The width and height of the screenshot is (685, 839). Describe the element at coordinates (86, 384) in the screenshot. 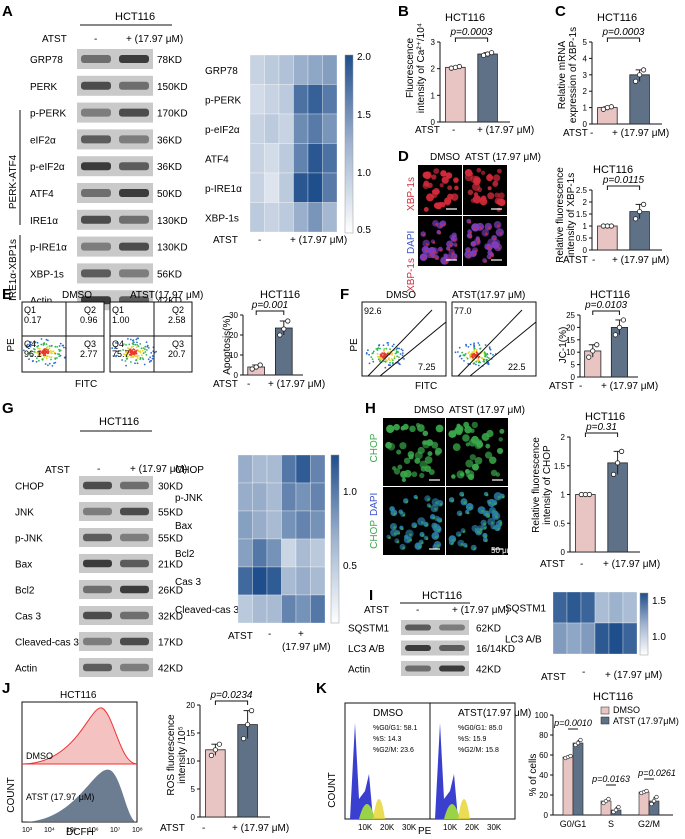

I see `e-xlabel-flow: FITC` at that location.